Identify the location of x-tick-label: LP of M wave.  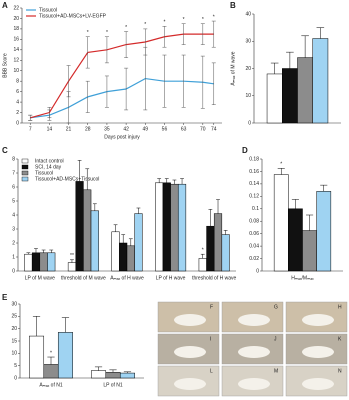
(40, 278).